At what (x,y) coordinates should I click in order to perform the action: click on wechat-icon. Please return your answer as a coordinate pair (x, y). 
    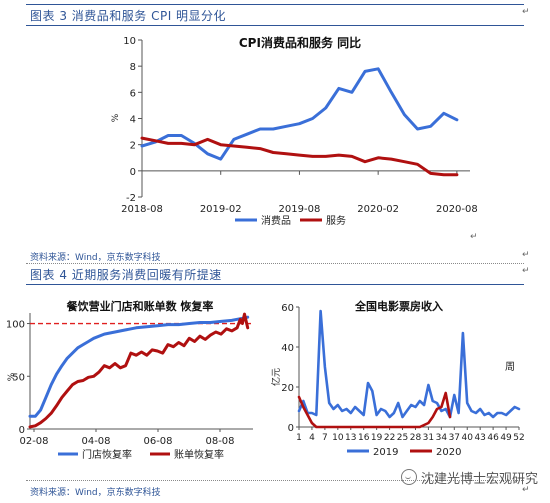
    Looking at the image, I should click on (408, 477).